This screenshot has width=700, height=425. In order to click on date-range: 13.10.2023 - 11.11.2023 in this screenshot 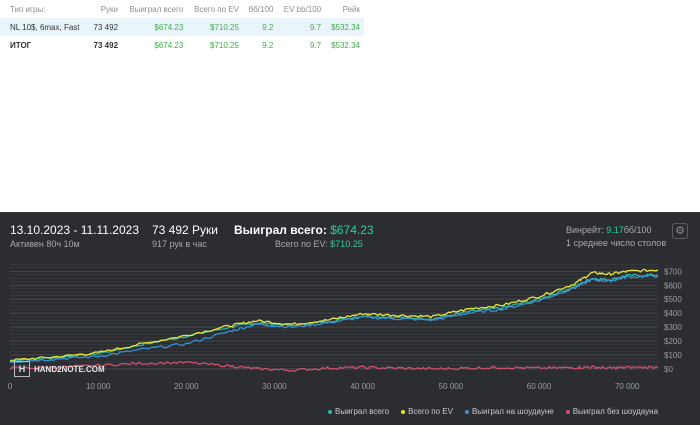, I will do `click(74, 230)`.